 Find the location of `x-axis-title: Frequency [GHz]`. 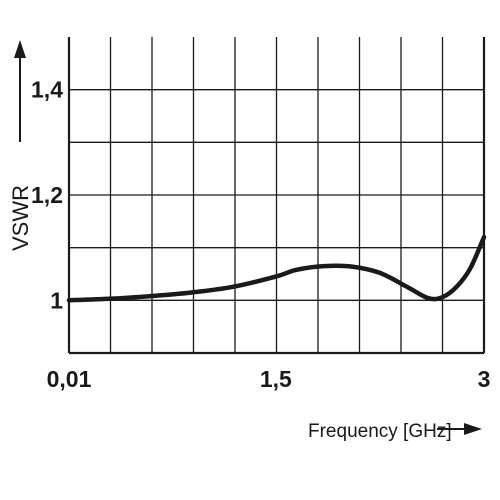

x-axis-title: Frequency [GHz] is located at coordinates (380, 431).